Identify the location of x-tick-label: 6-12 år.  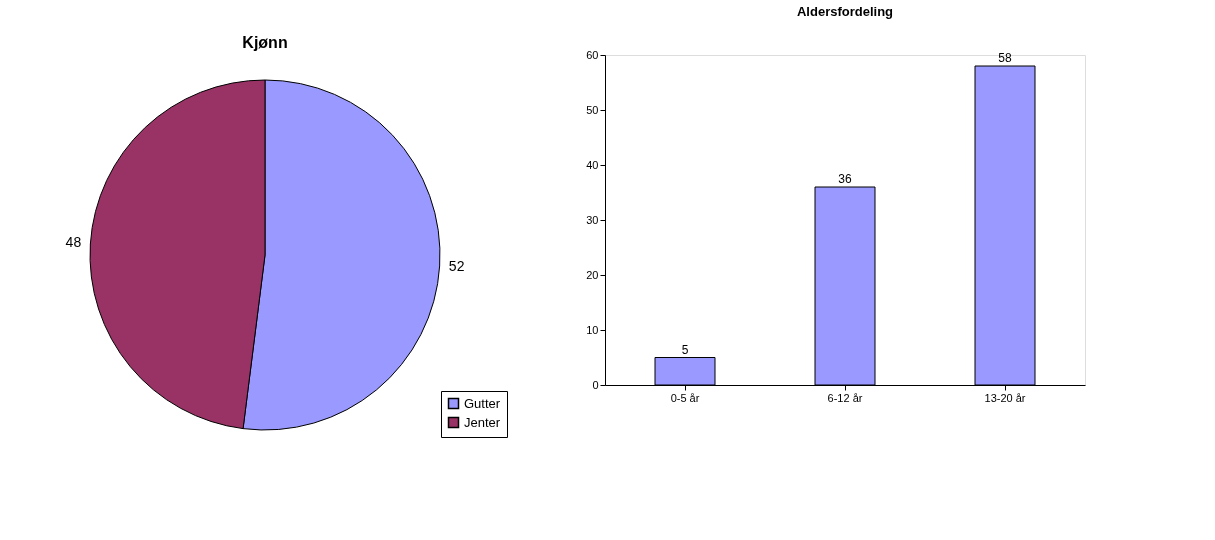
(845, 397).